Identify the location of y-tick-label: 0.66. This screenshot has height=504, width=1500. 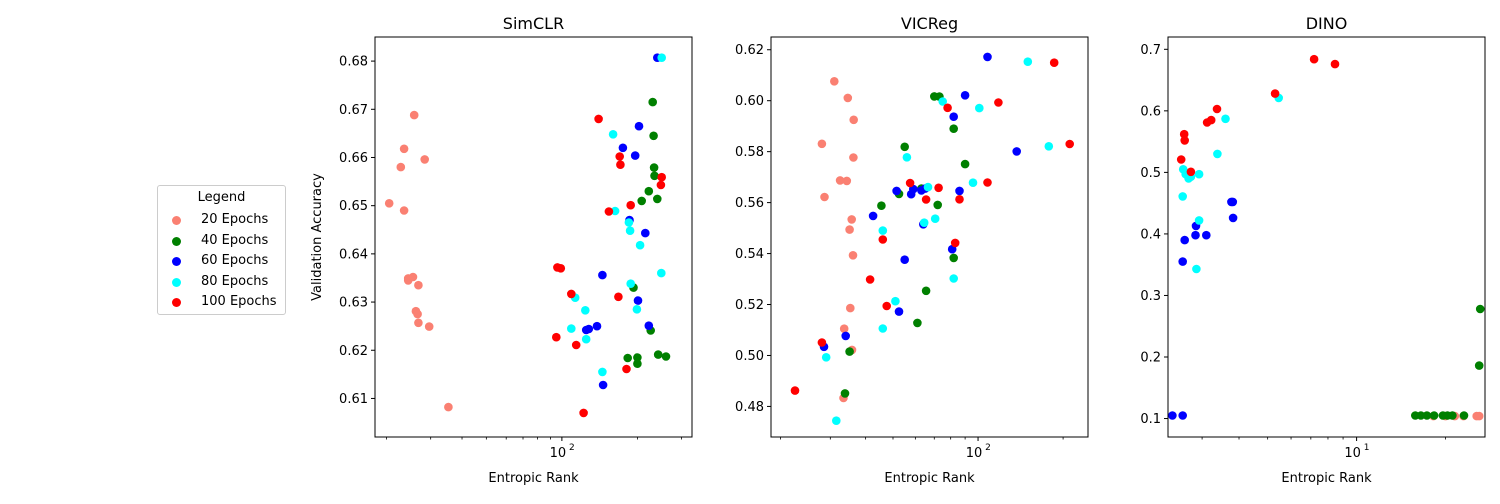
(353, 158).